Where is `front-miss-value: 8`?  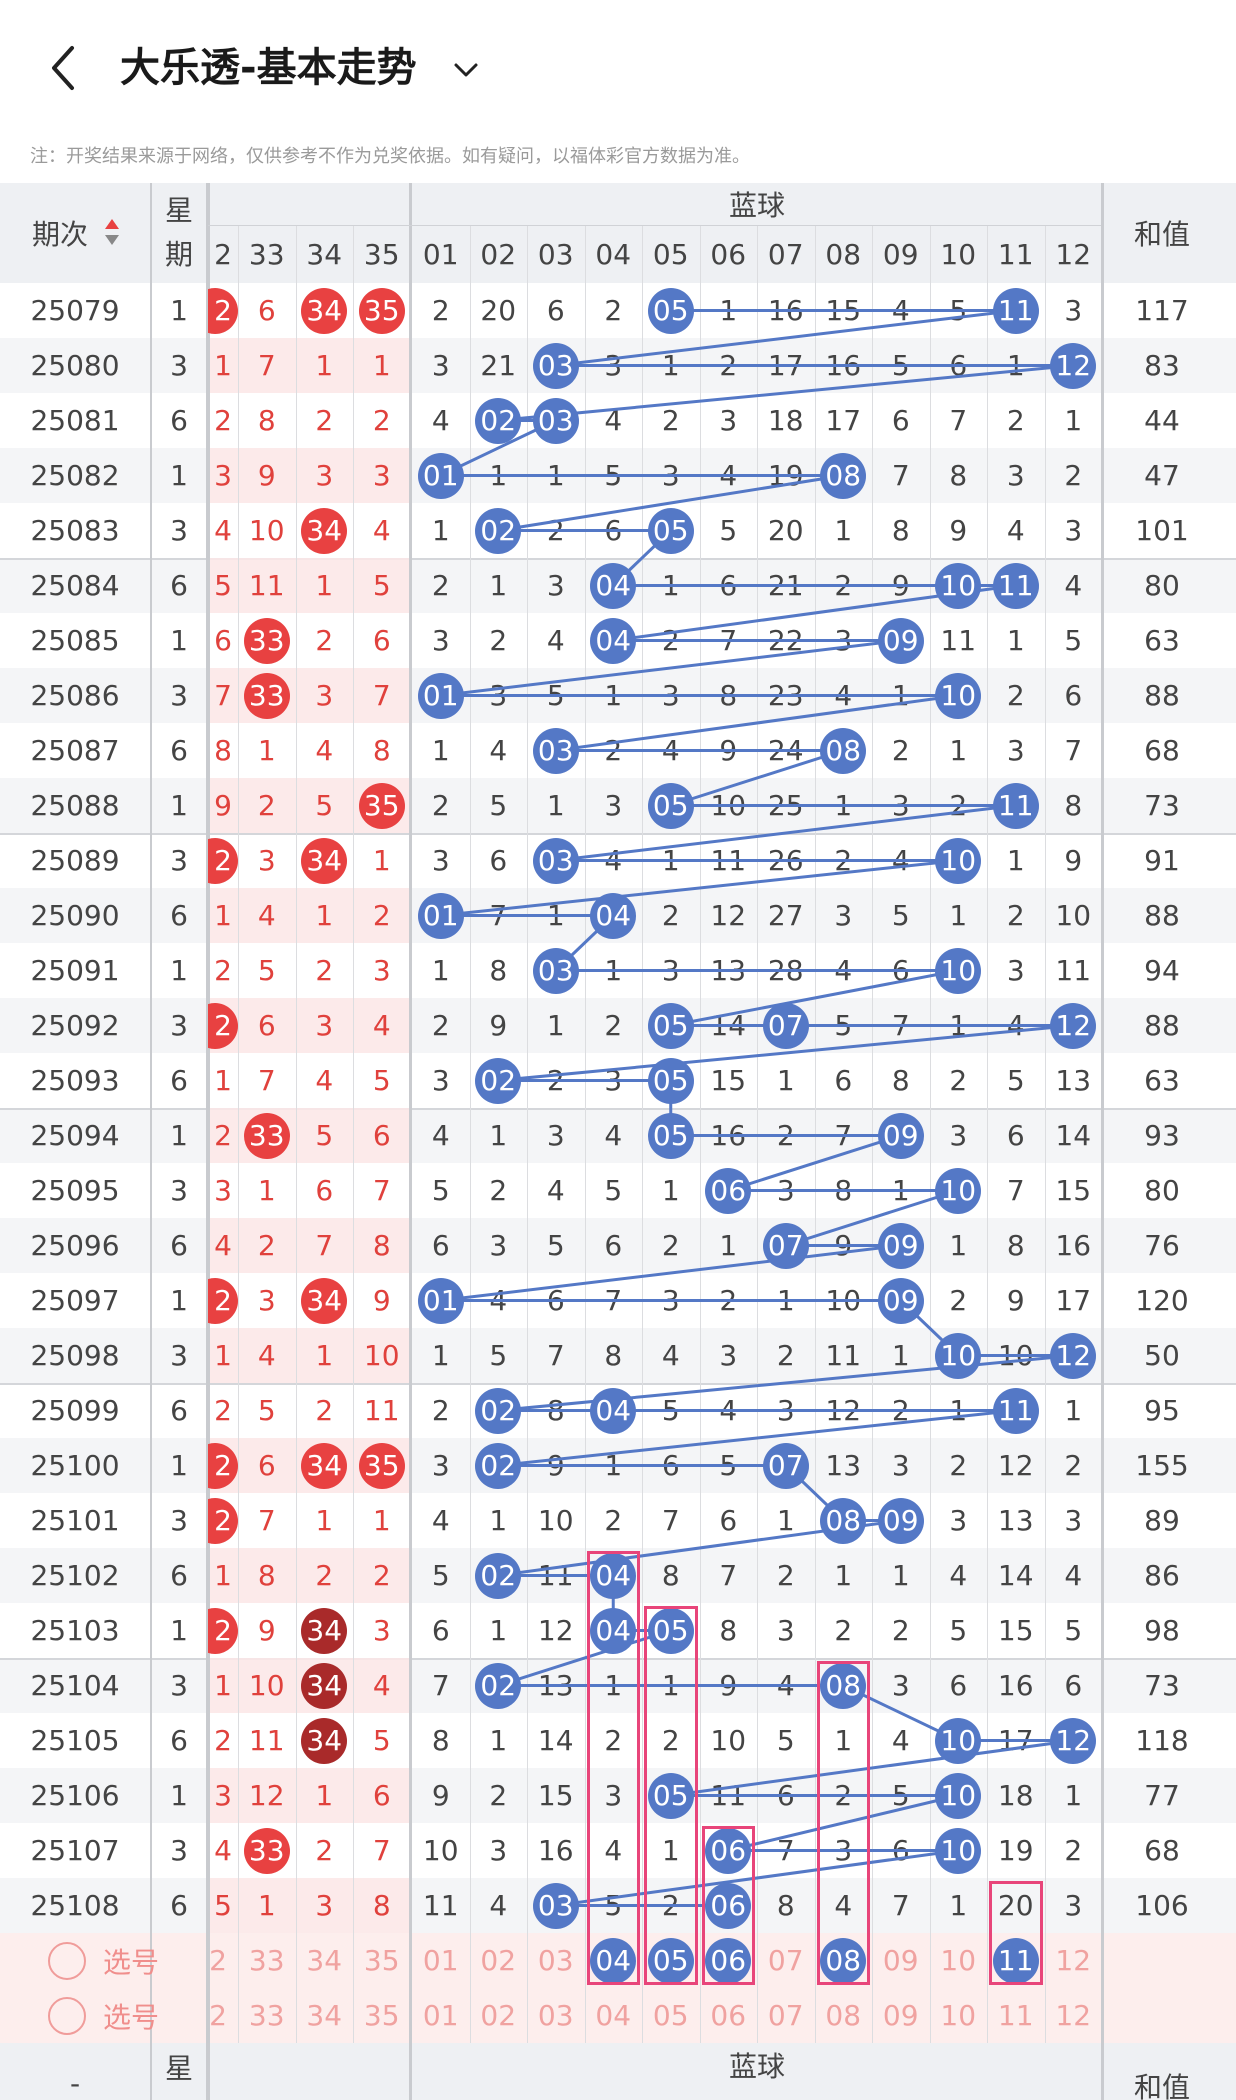
front-miss-value: 8 is located at coordinates (381, 1245).